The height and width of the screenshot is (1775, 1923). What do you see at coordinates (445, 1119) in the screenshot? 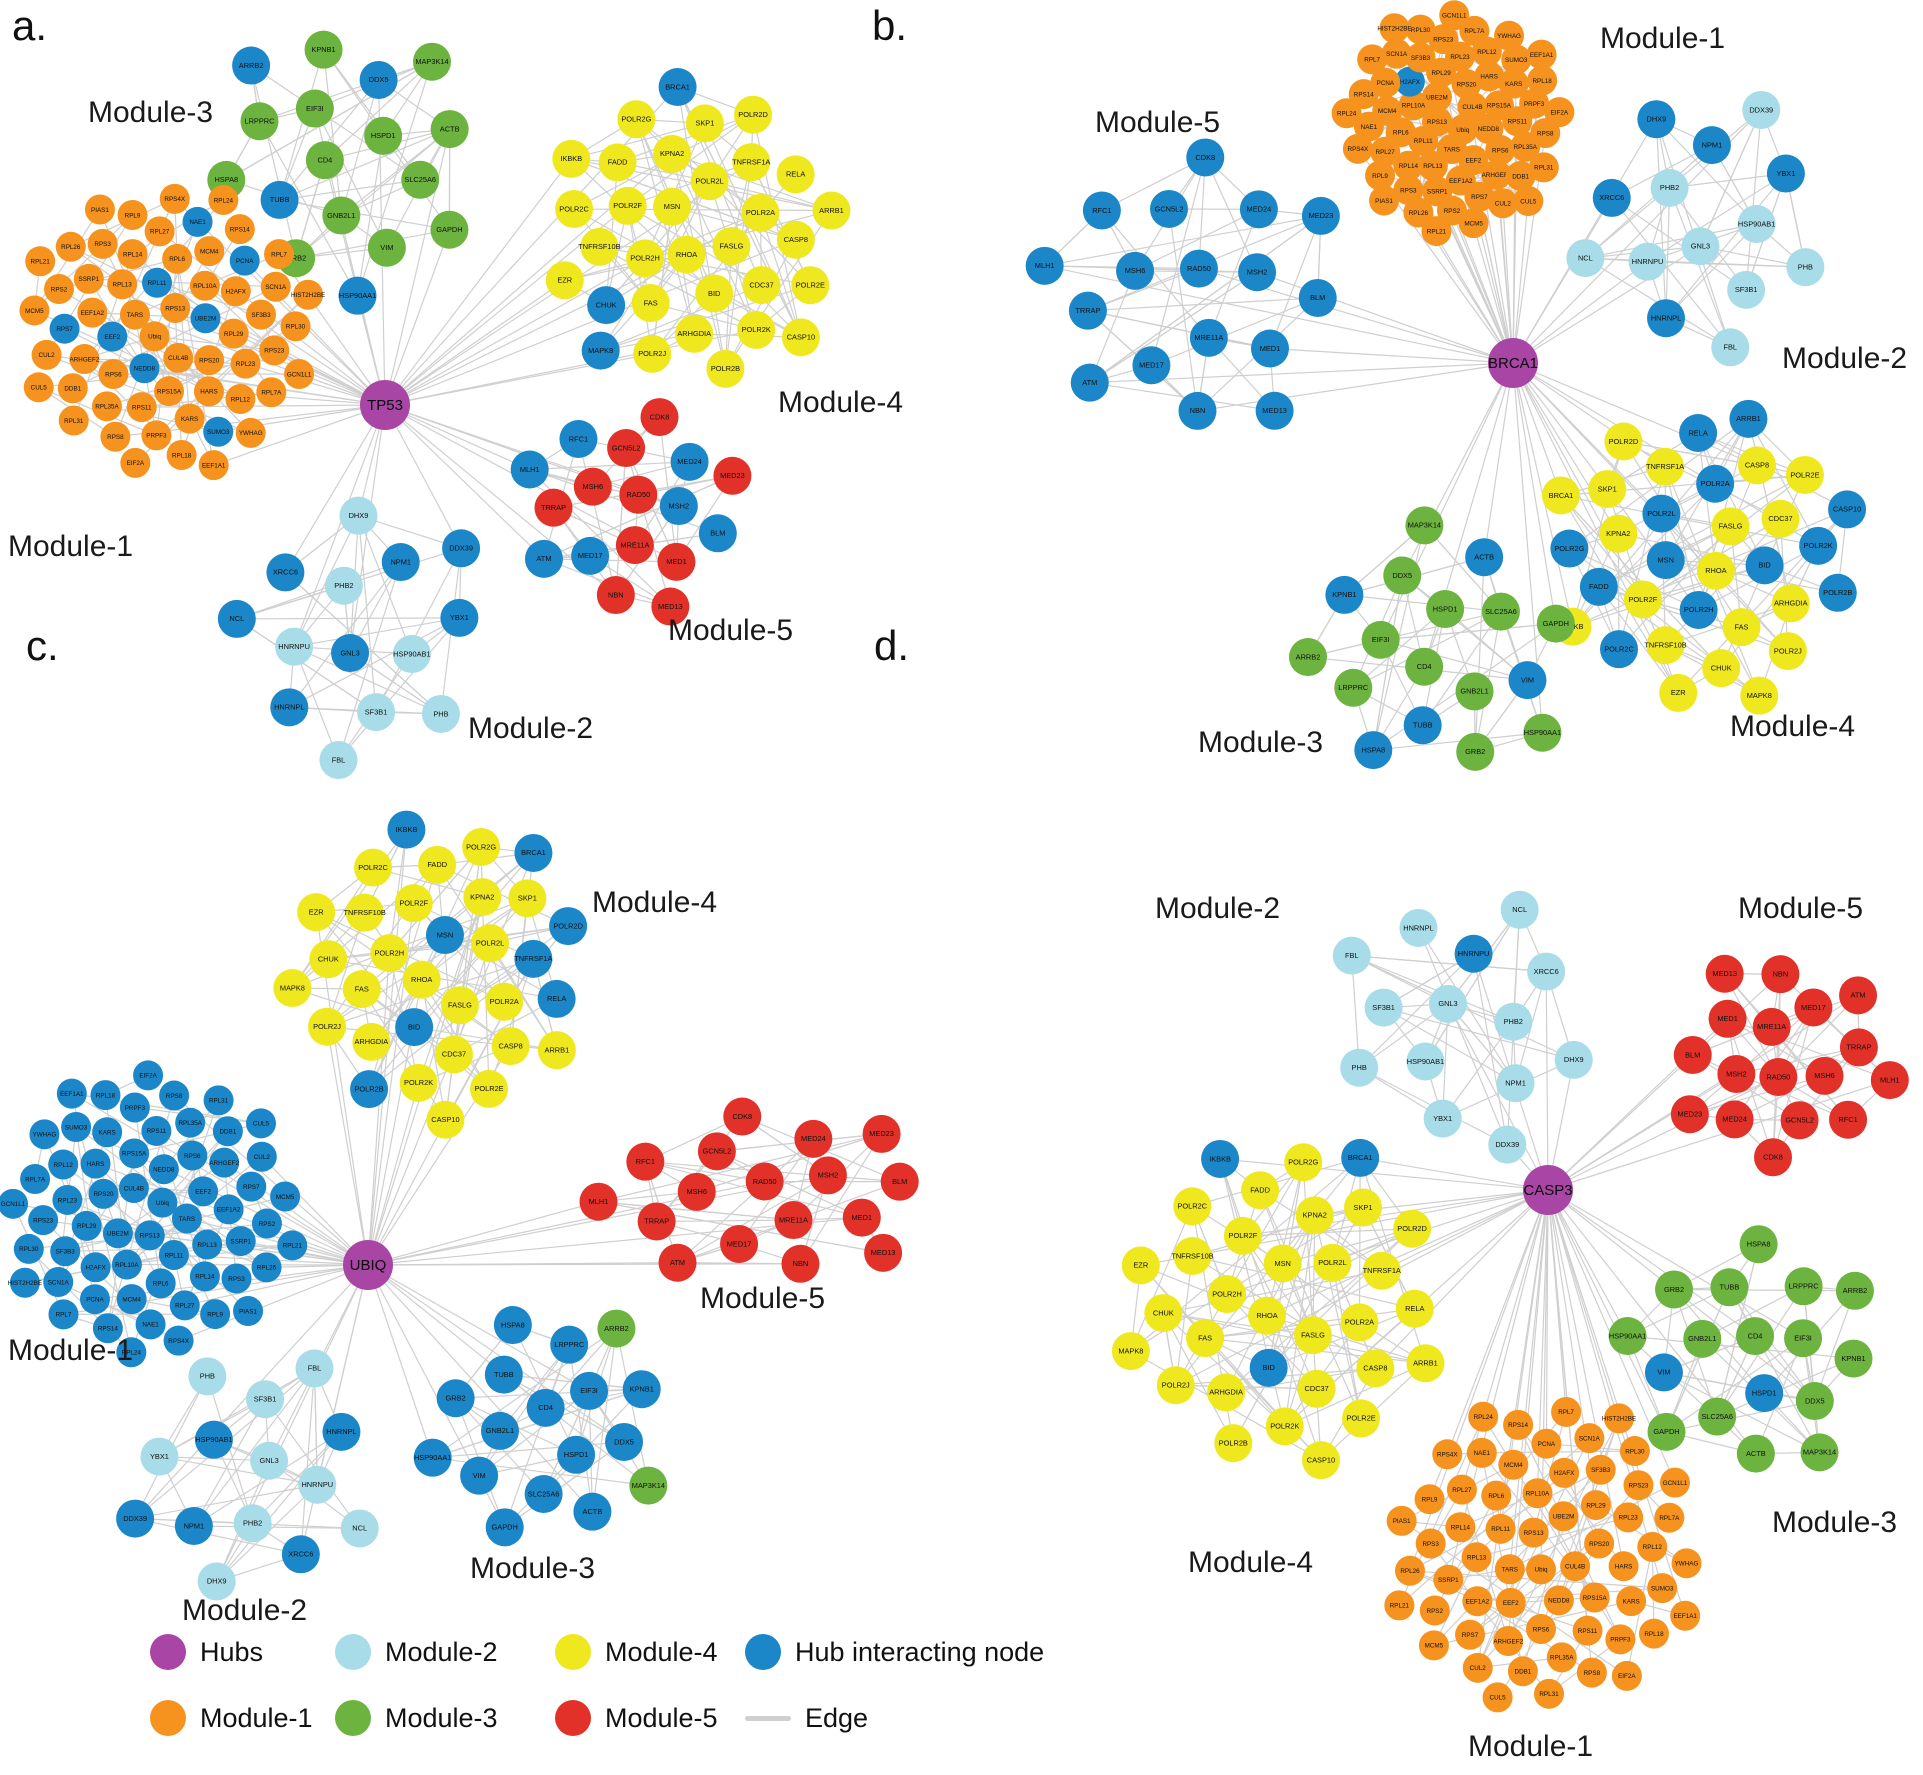
I see `node-label: CASP10` at bounding box center [445, 1119].